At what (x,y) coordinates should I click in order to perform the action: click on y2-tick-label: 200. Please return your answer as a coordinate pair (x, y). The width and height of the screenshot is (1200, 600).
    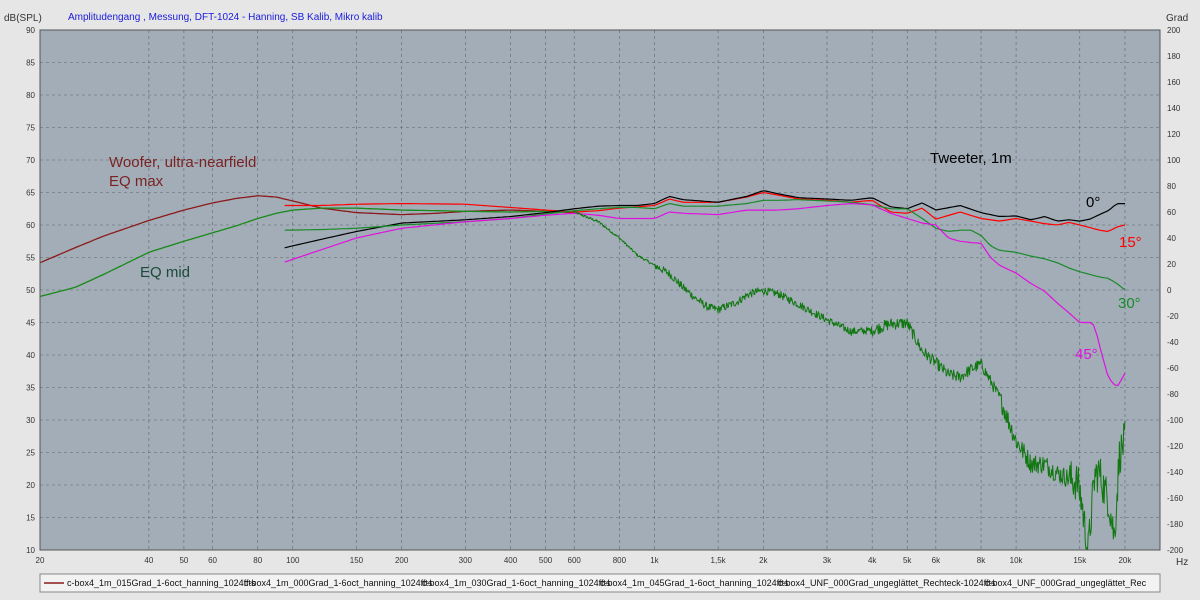
    Looking at the image, I should click on (1174, 30).